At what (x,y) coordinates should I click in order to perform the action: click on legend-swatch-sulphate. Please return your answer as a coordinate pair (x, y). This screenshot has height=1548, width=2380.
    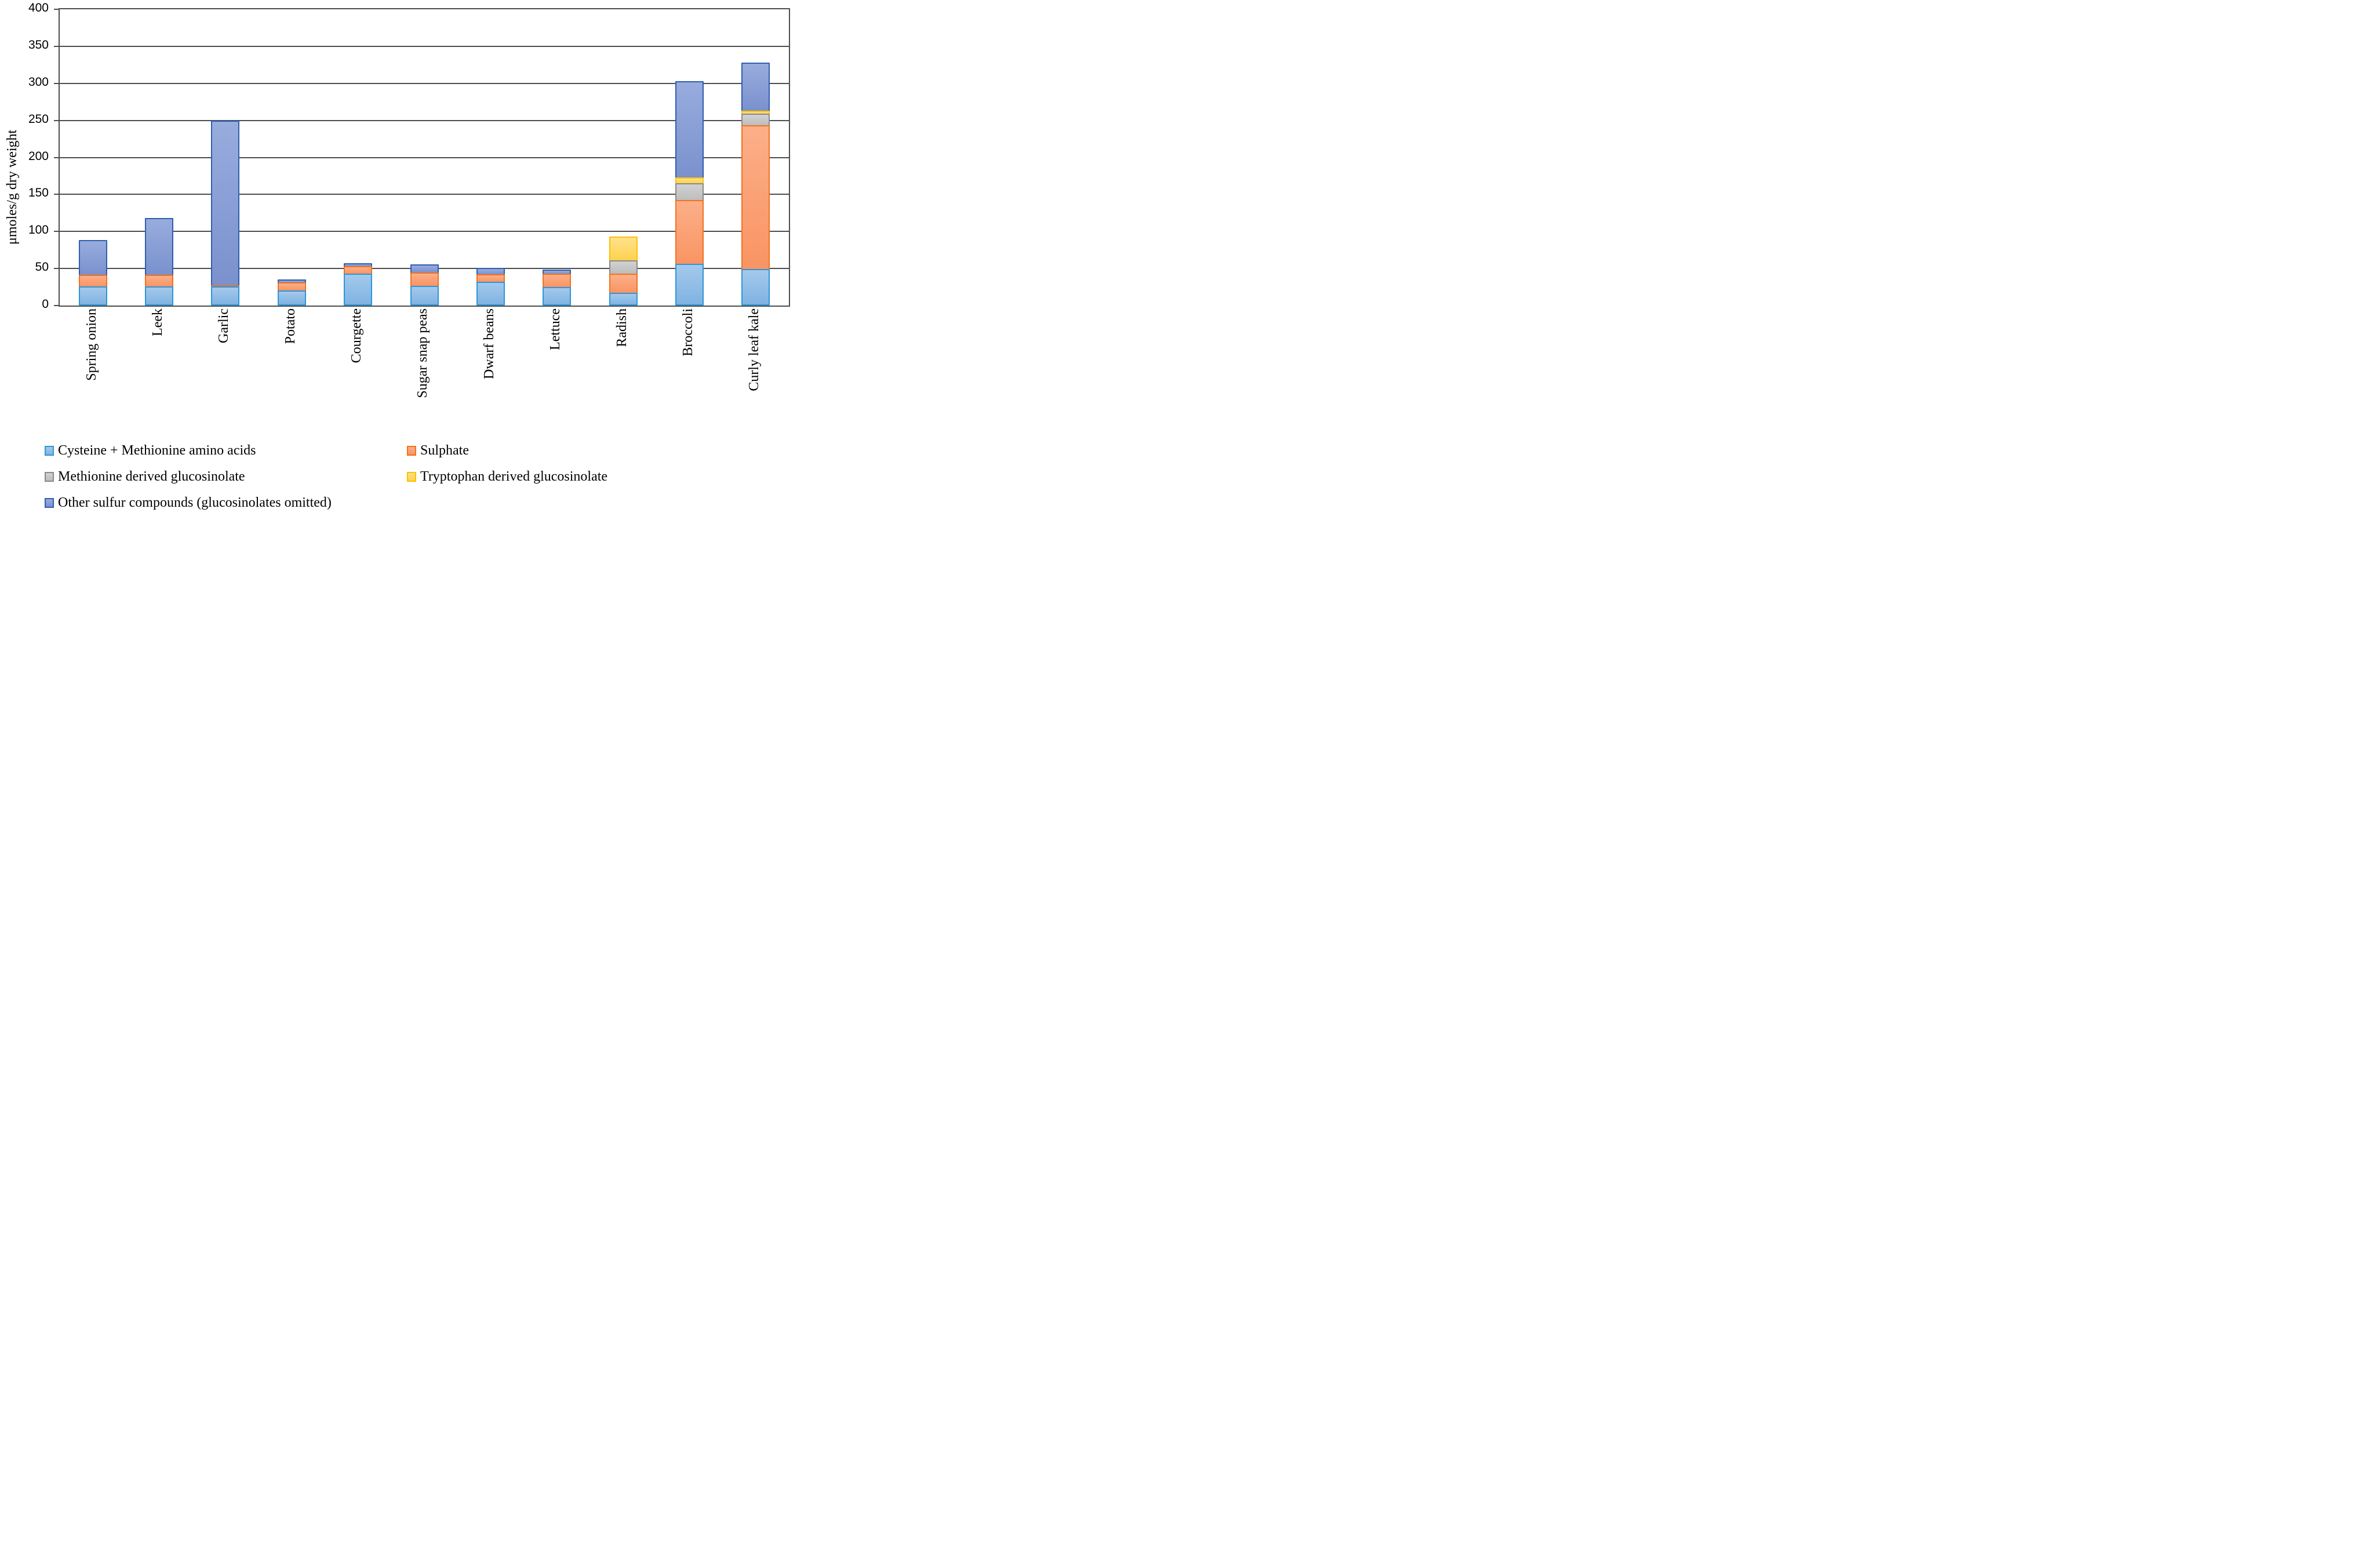
    Looking at the image, I should click on (412, 451).